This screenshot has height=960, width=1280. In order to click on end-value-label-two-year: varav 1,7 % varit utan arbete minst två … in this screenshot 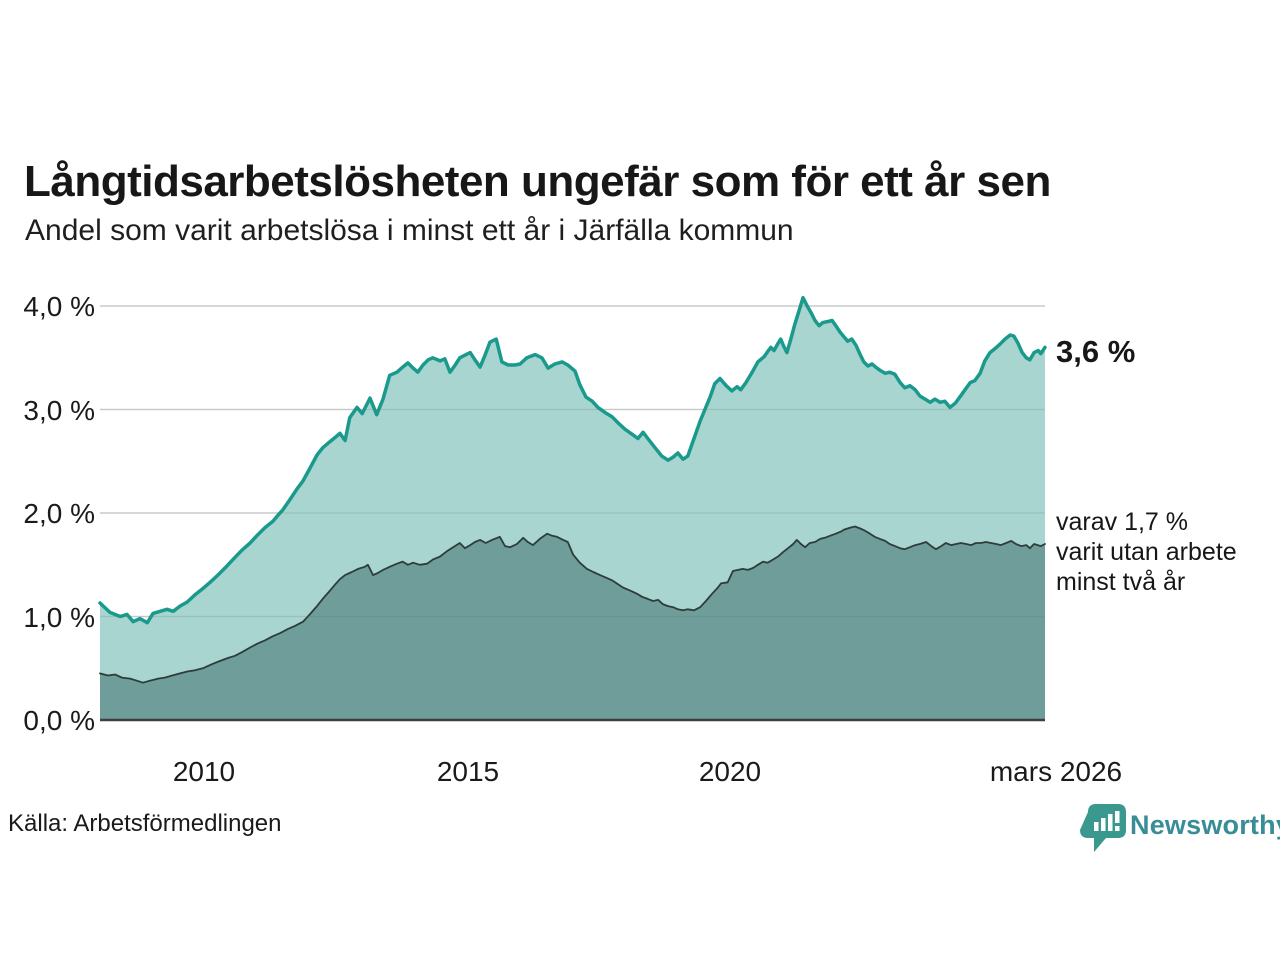, I will do `click(1146, 552)`.